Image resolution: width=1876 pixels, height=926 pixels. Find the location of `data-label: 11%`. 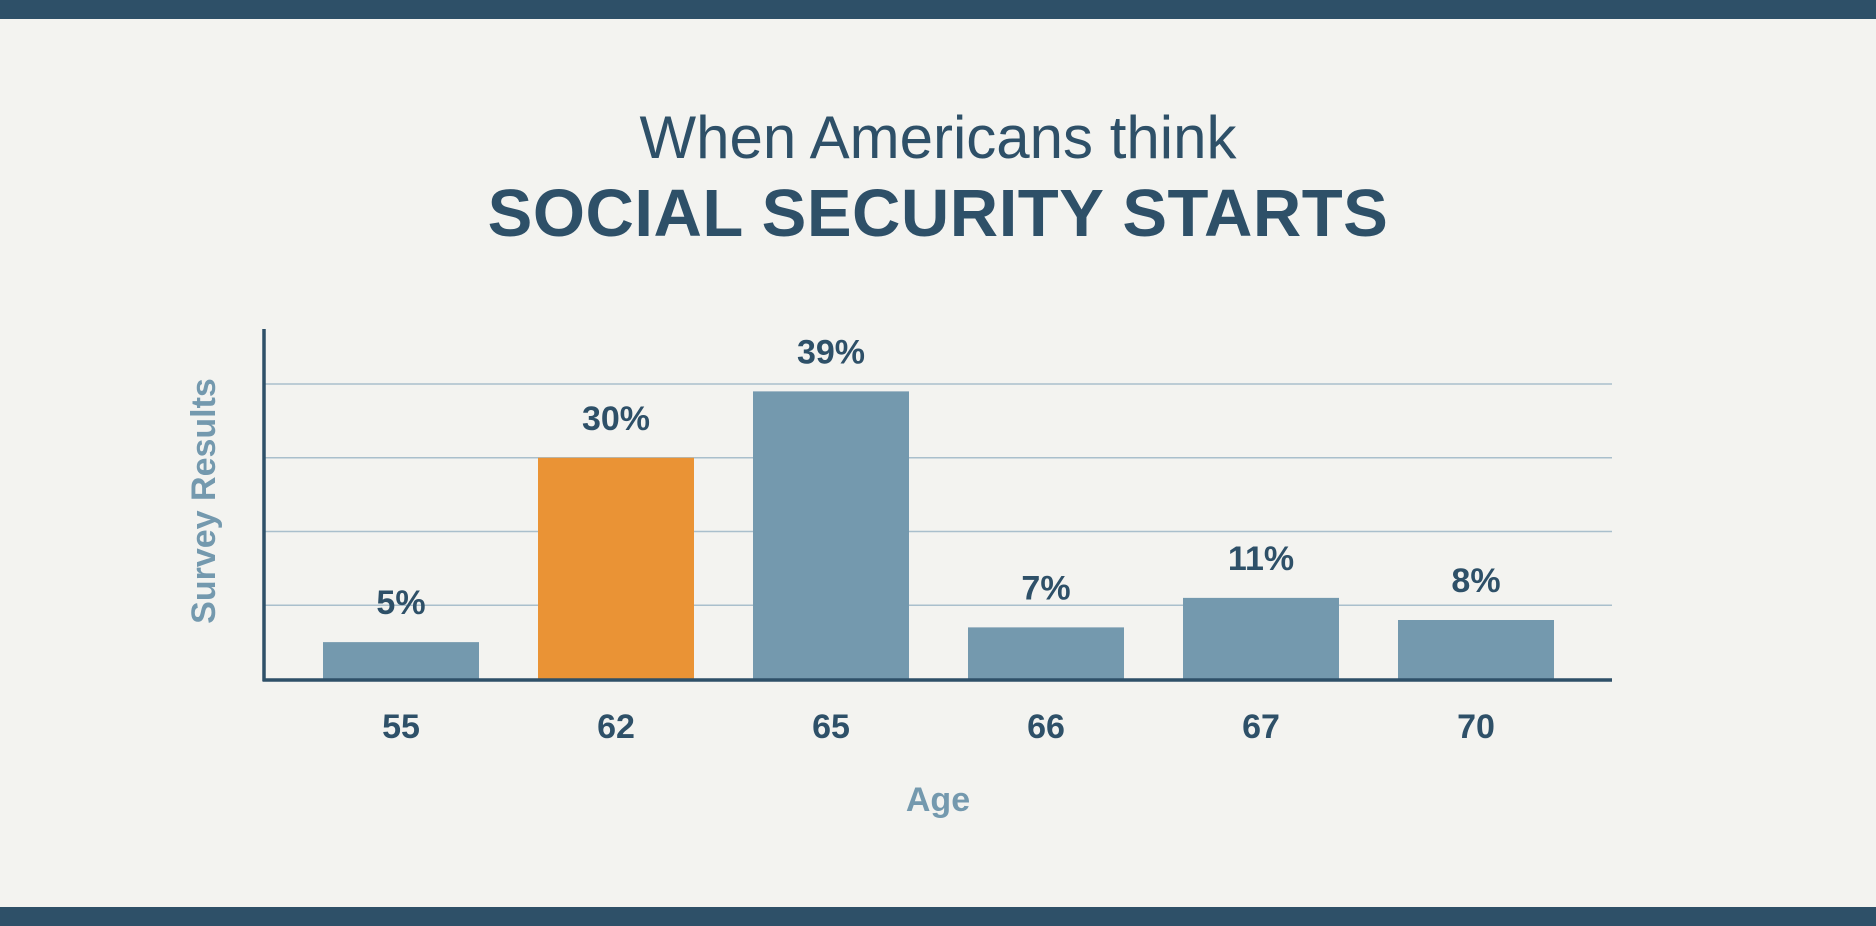

data-label: 11% is located at coordinates (1261, 559).